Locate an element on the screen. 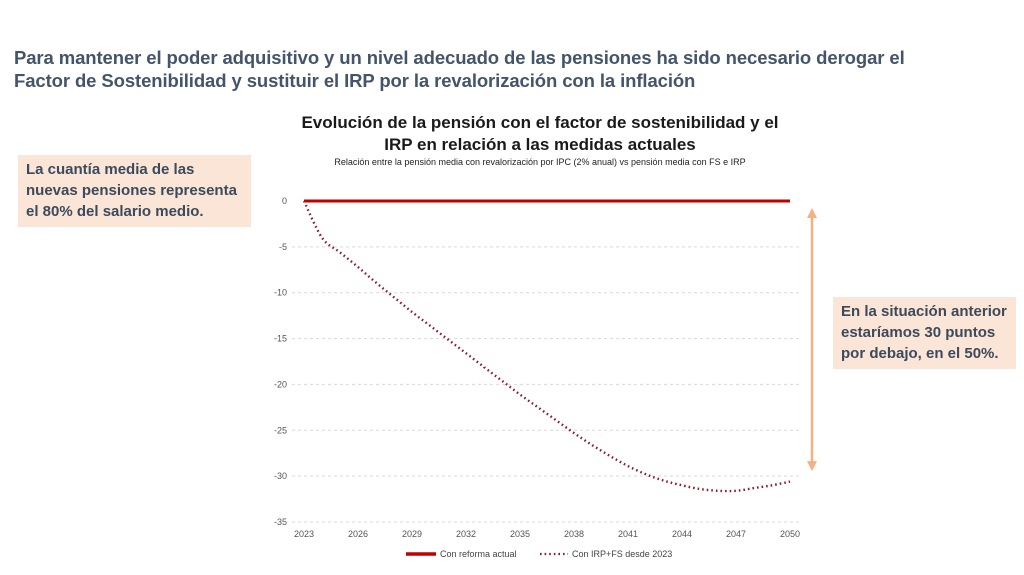  y-tick-label: -25 is located at coordinates (280, 430).